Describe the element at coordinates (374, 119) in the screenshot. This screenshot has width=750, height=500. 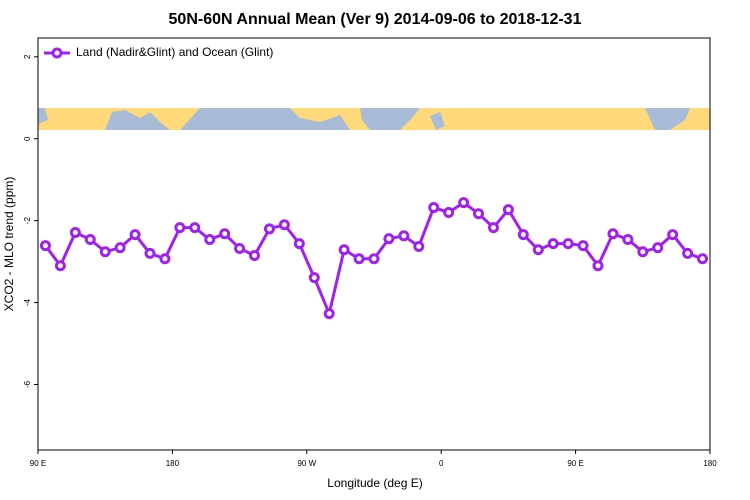
I see `map-band` at that location.